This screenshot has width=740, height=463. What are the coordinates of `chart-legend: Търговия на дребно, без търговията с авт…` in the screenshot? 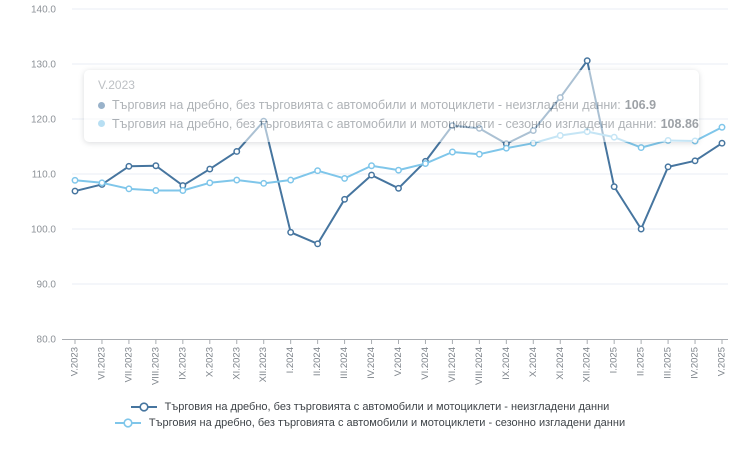 It's located at (370, 415).